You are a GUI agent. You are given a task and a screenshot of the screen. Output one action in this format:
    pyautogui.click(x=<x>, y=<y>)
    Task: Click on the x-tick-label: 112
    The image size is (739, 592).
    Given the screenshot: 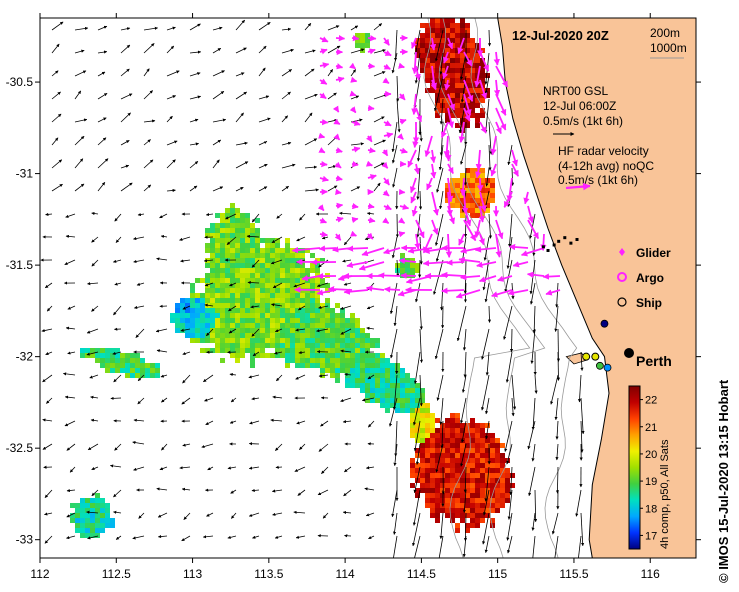 What is the action you would take?
    pyautogui.click(x=39, y=574)
    